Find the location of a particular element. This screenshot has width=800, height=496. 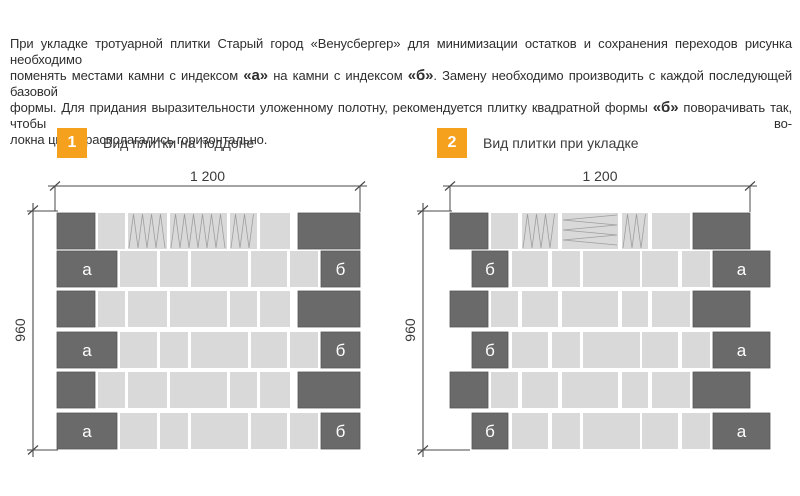

section-2-label: 2 Вид плитки при укладке is located at coordinates (538, 143).